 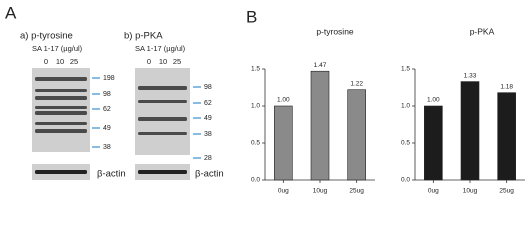 What do you see at coordinates (11, 12) in the screenshot?
I see `panel-label: A` at bounding box center [11, 12].